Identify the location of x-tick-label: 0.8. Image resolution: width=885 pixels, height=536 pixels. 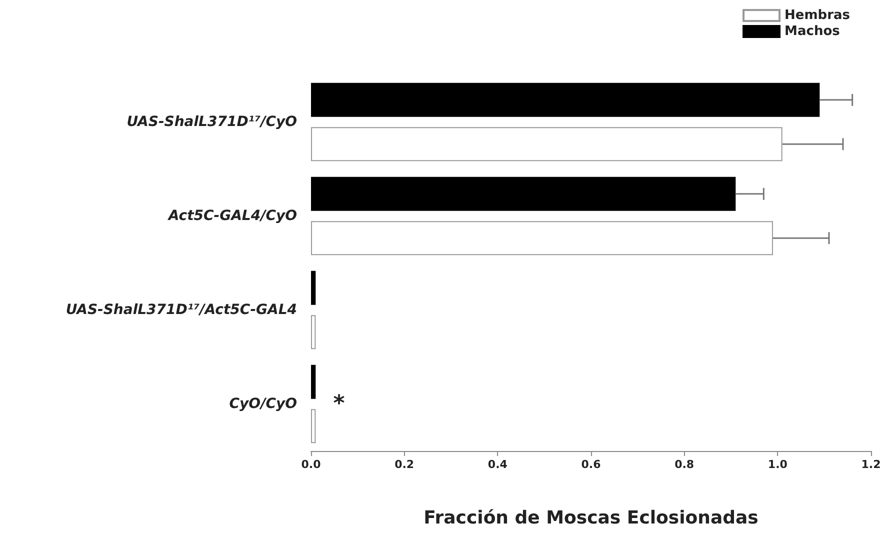
(684, 464).